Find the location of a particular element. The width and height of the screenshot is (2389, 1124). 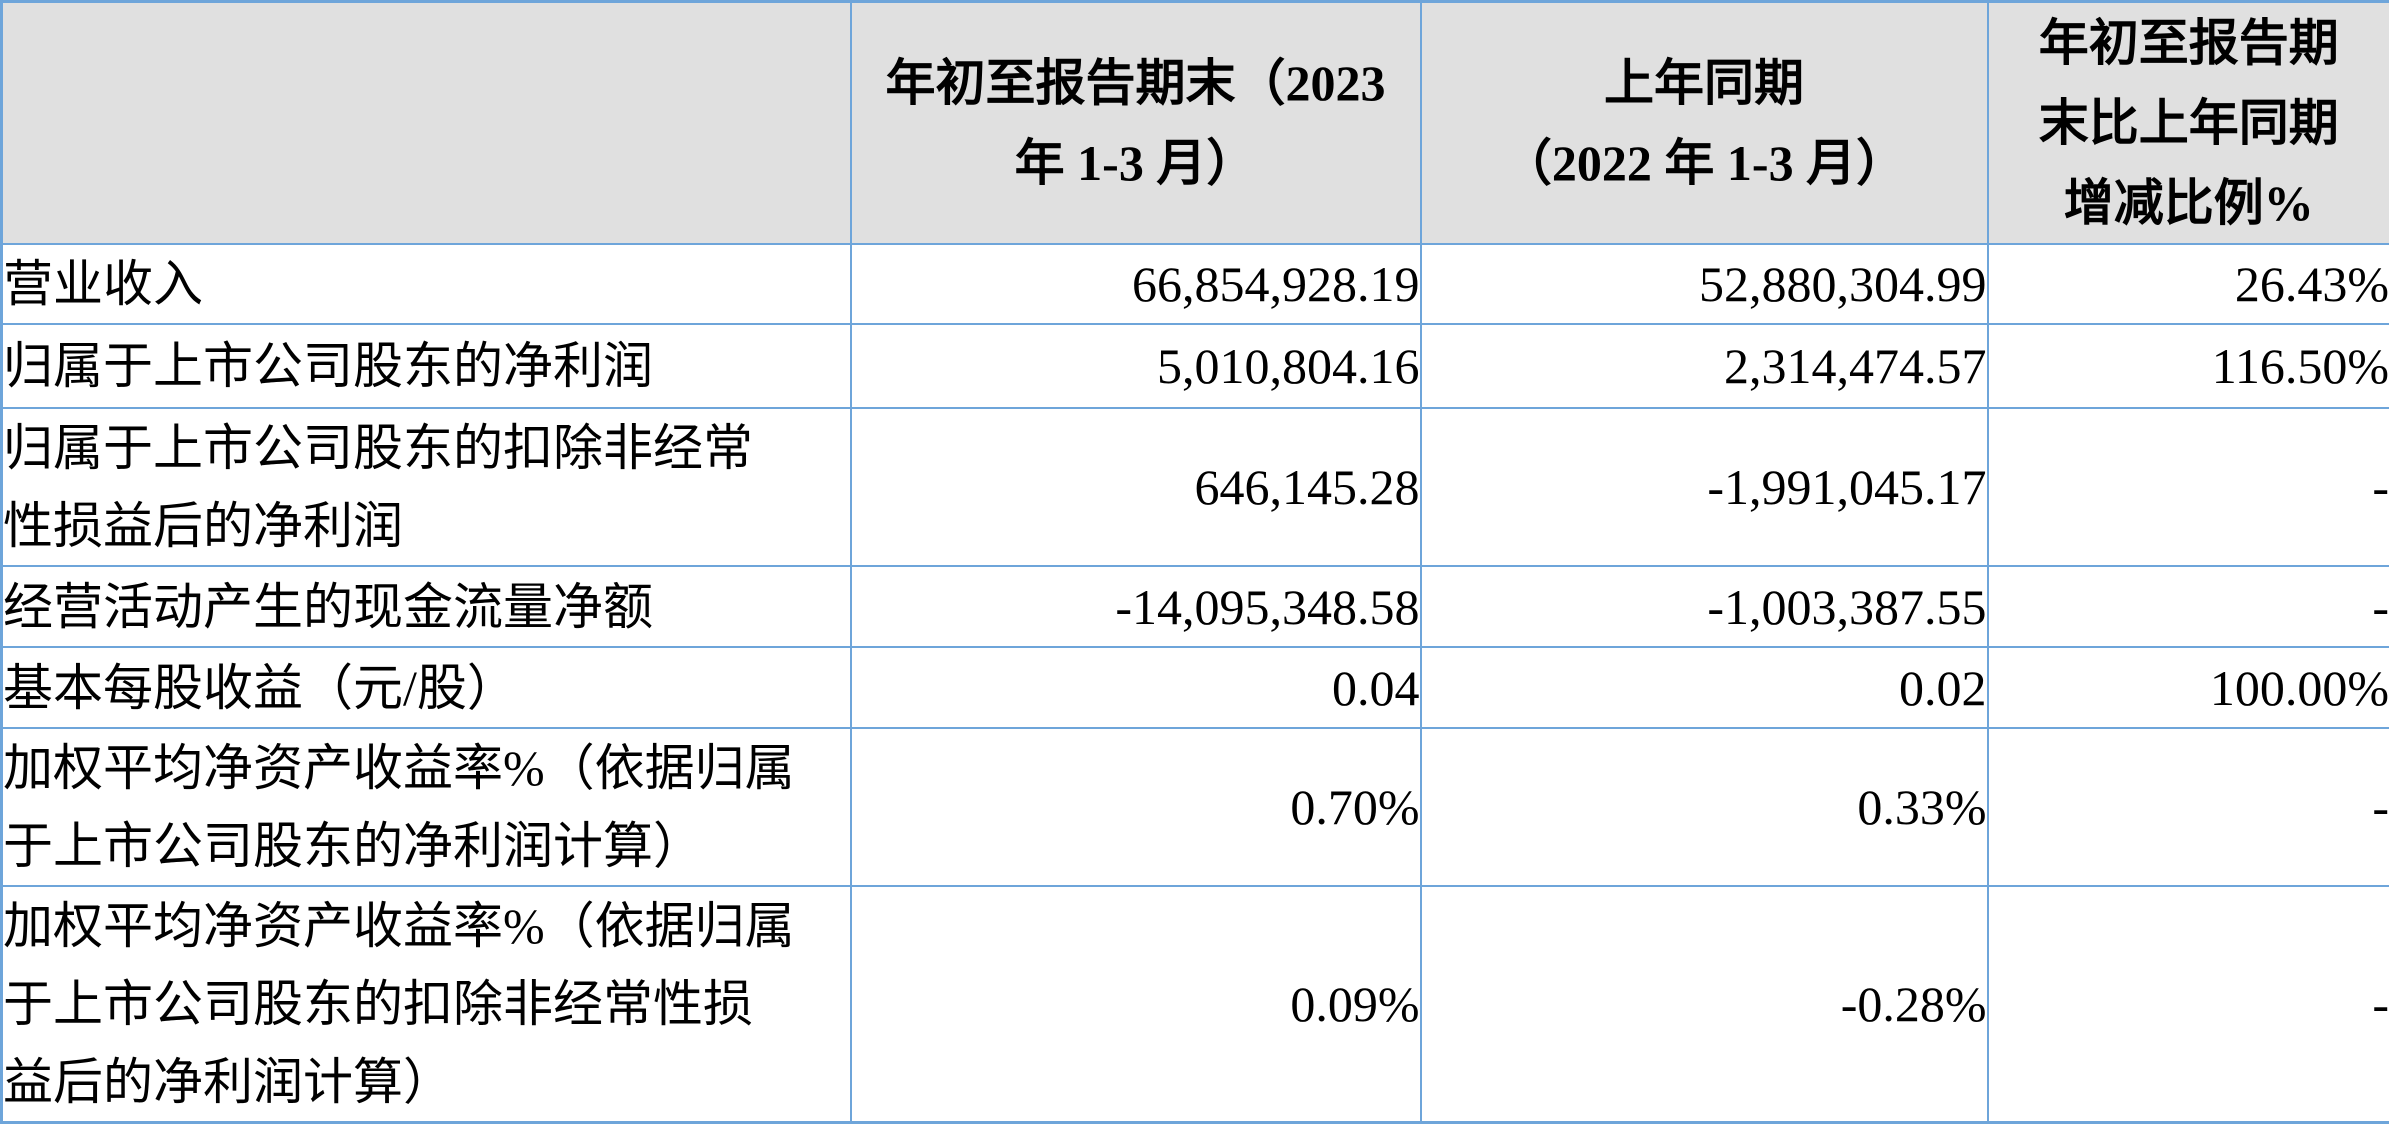

metric-label: 营业收入 is located at coordinates (426, 284).